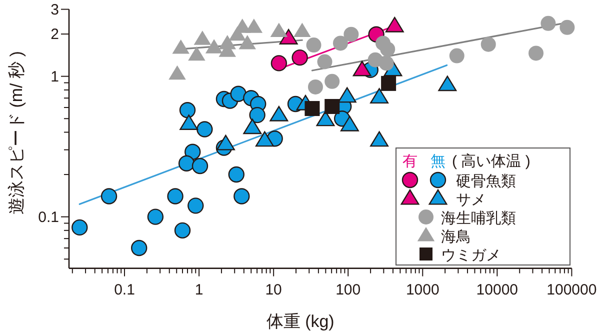  Describe the element at coordinates (491, 161) in the screenshot. I see `legend-title: ( 高い体温 )` at that location.